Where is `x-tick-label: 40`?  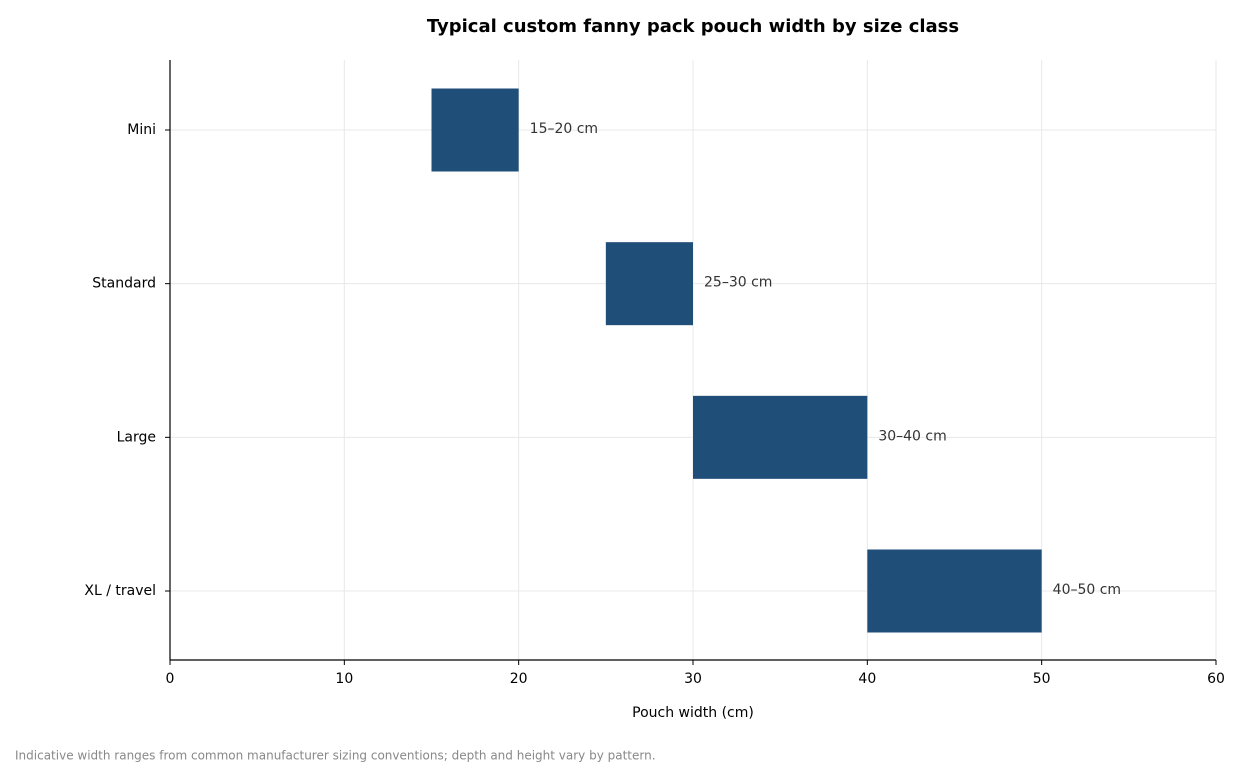 x-tick-label: 40 is located at coordinates (867, 679).